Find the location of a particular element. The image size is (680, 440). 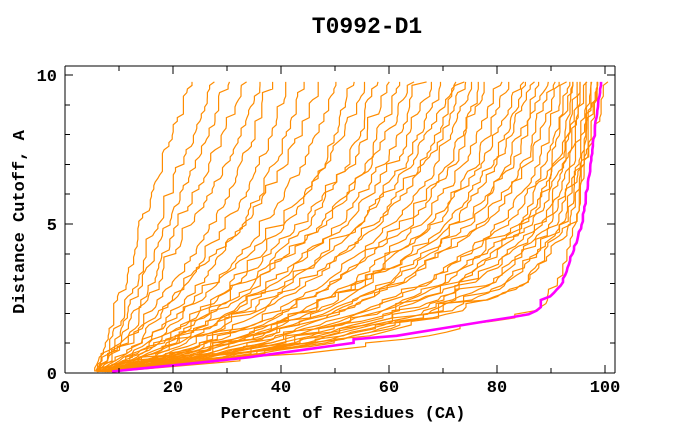

chart-title: T0992-D1 is located at coordinates (367, 27).